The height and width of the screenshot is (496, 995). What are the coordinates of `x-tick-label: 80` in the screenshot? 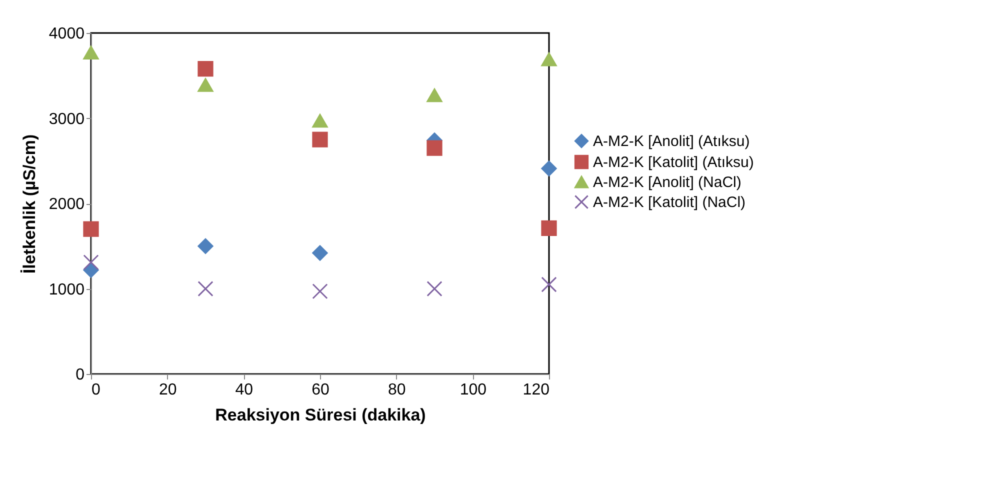 It's located at (397, 390).